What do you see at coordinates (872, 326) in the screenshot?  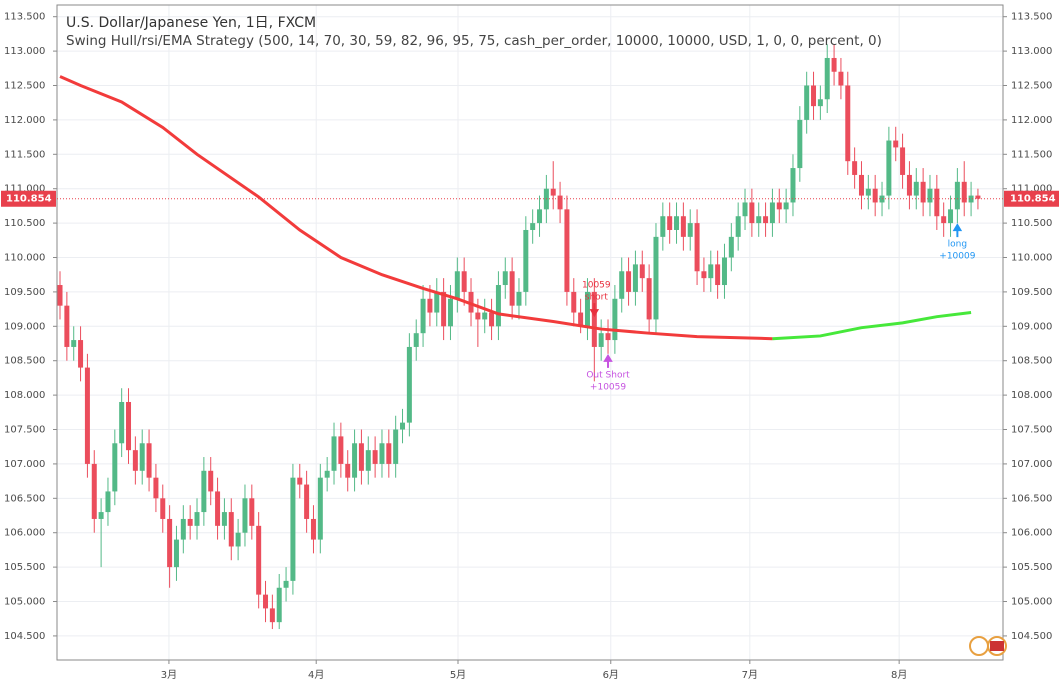 I see `ema-line` at bounding box center [872, 326].